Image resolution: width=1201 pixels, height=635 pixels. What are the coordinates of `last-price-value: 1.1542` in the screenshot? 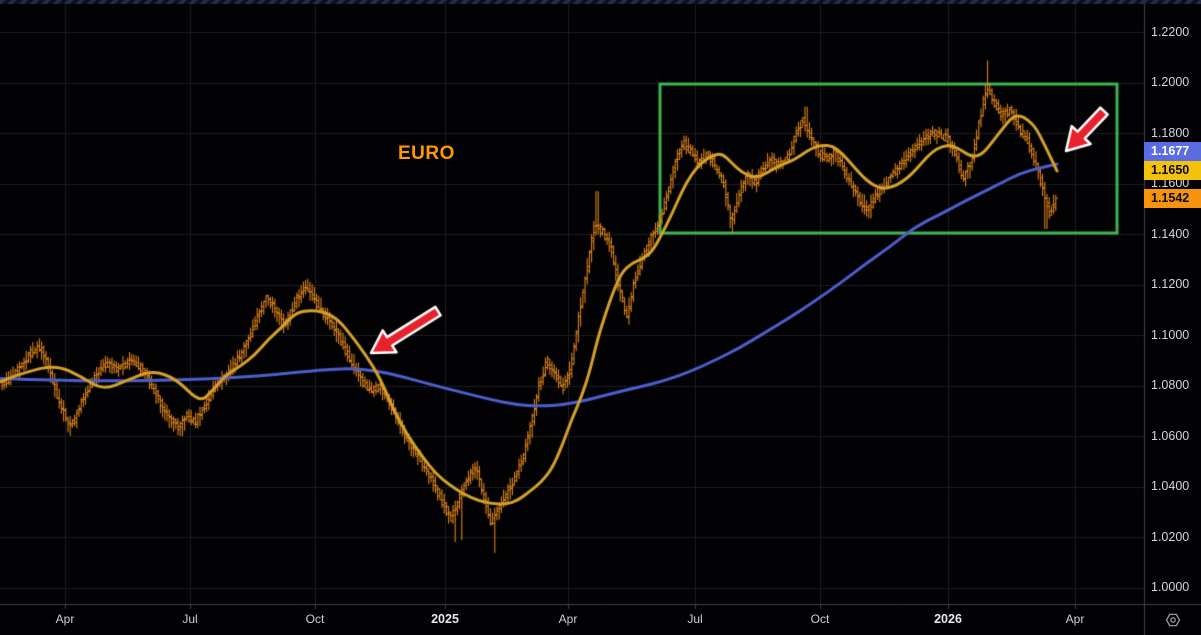 It's located at (1170, 197).